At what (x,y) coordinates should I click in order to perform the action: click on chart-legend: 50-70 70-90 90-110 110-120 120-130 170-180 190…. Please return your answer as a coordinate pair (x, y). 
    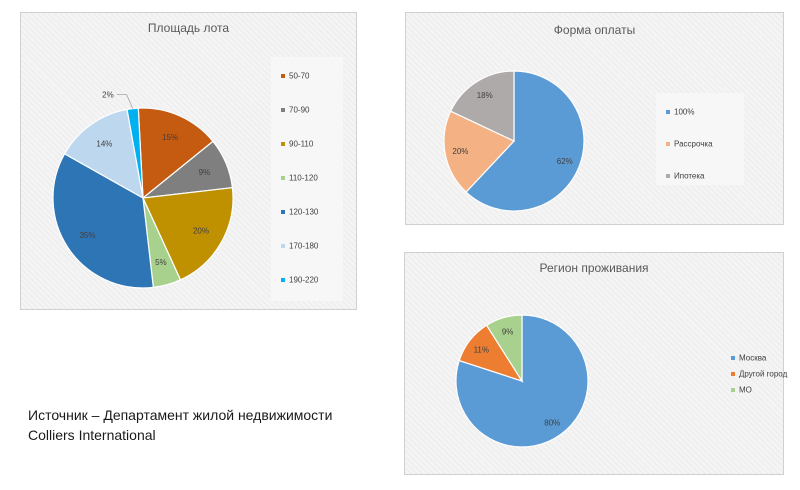
    Looking at the image, I should click on (307, 179).